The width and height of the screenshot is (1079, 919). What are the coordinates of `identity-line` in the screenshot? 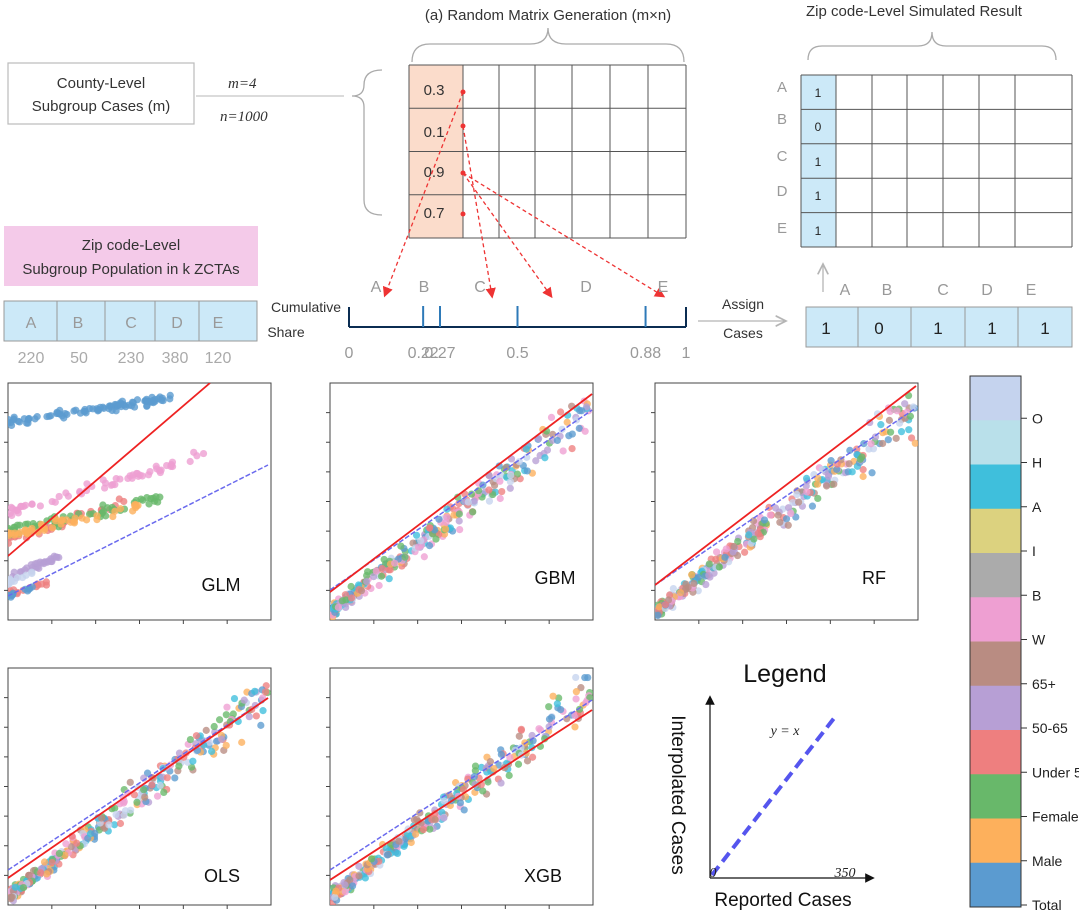 It's located at (786, 496).